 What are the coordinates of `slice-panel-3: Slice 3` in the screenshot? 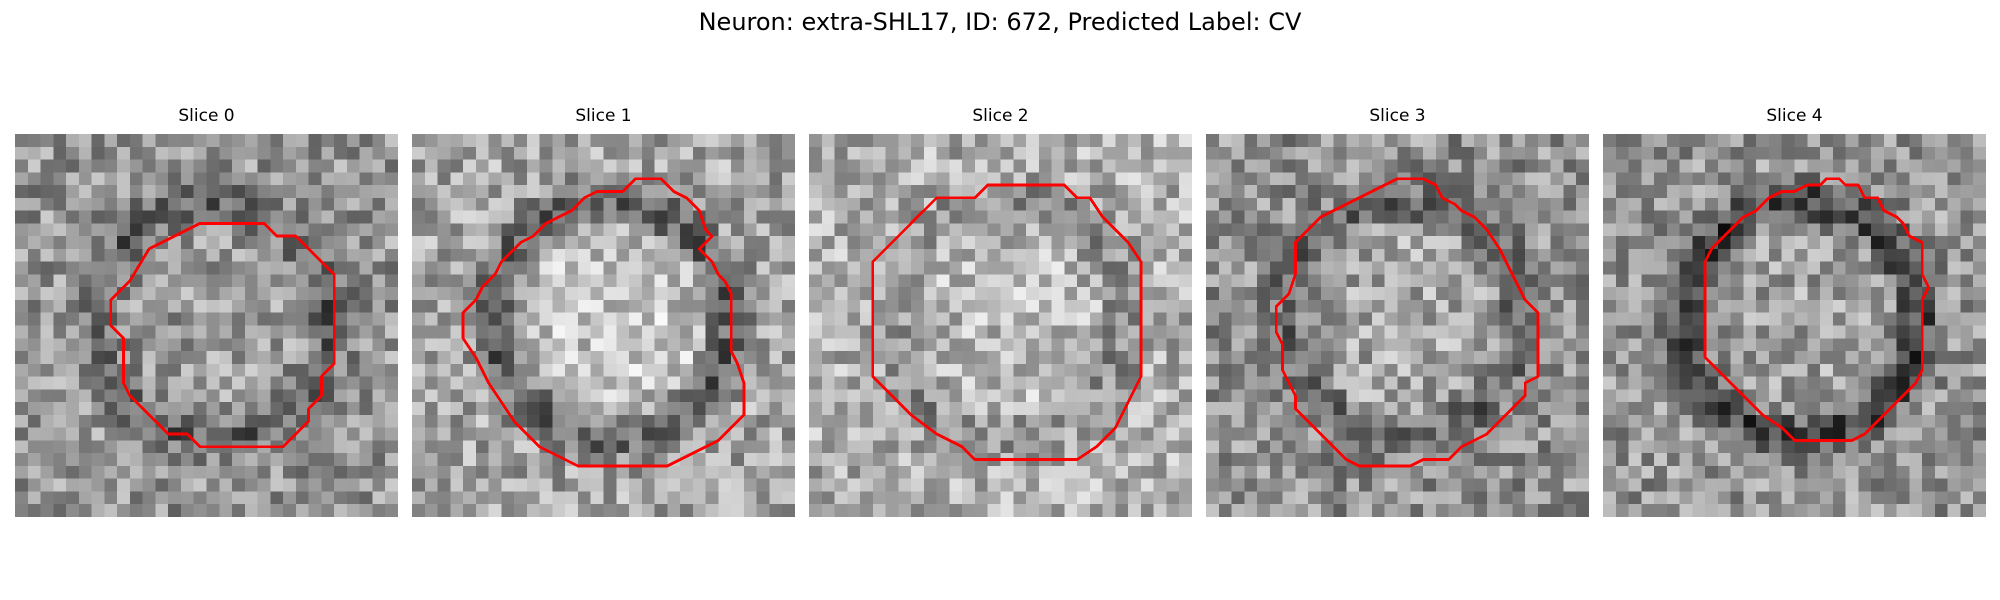 It's located at (1397, 311).